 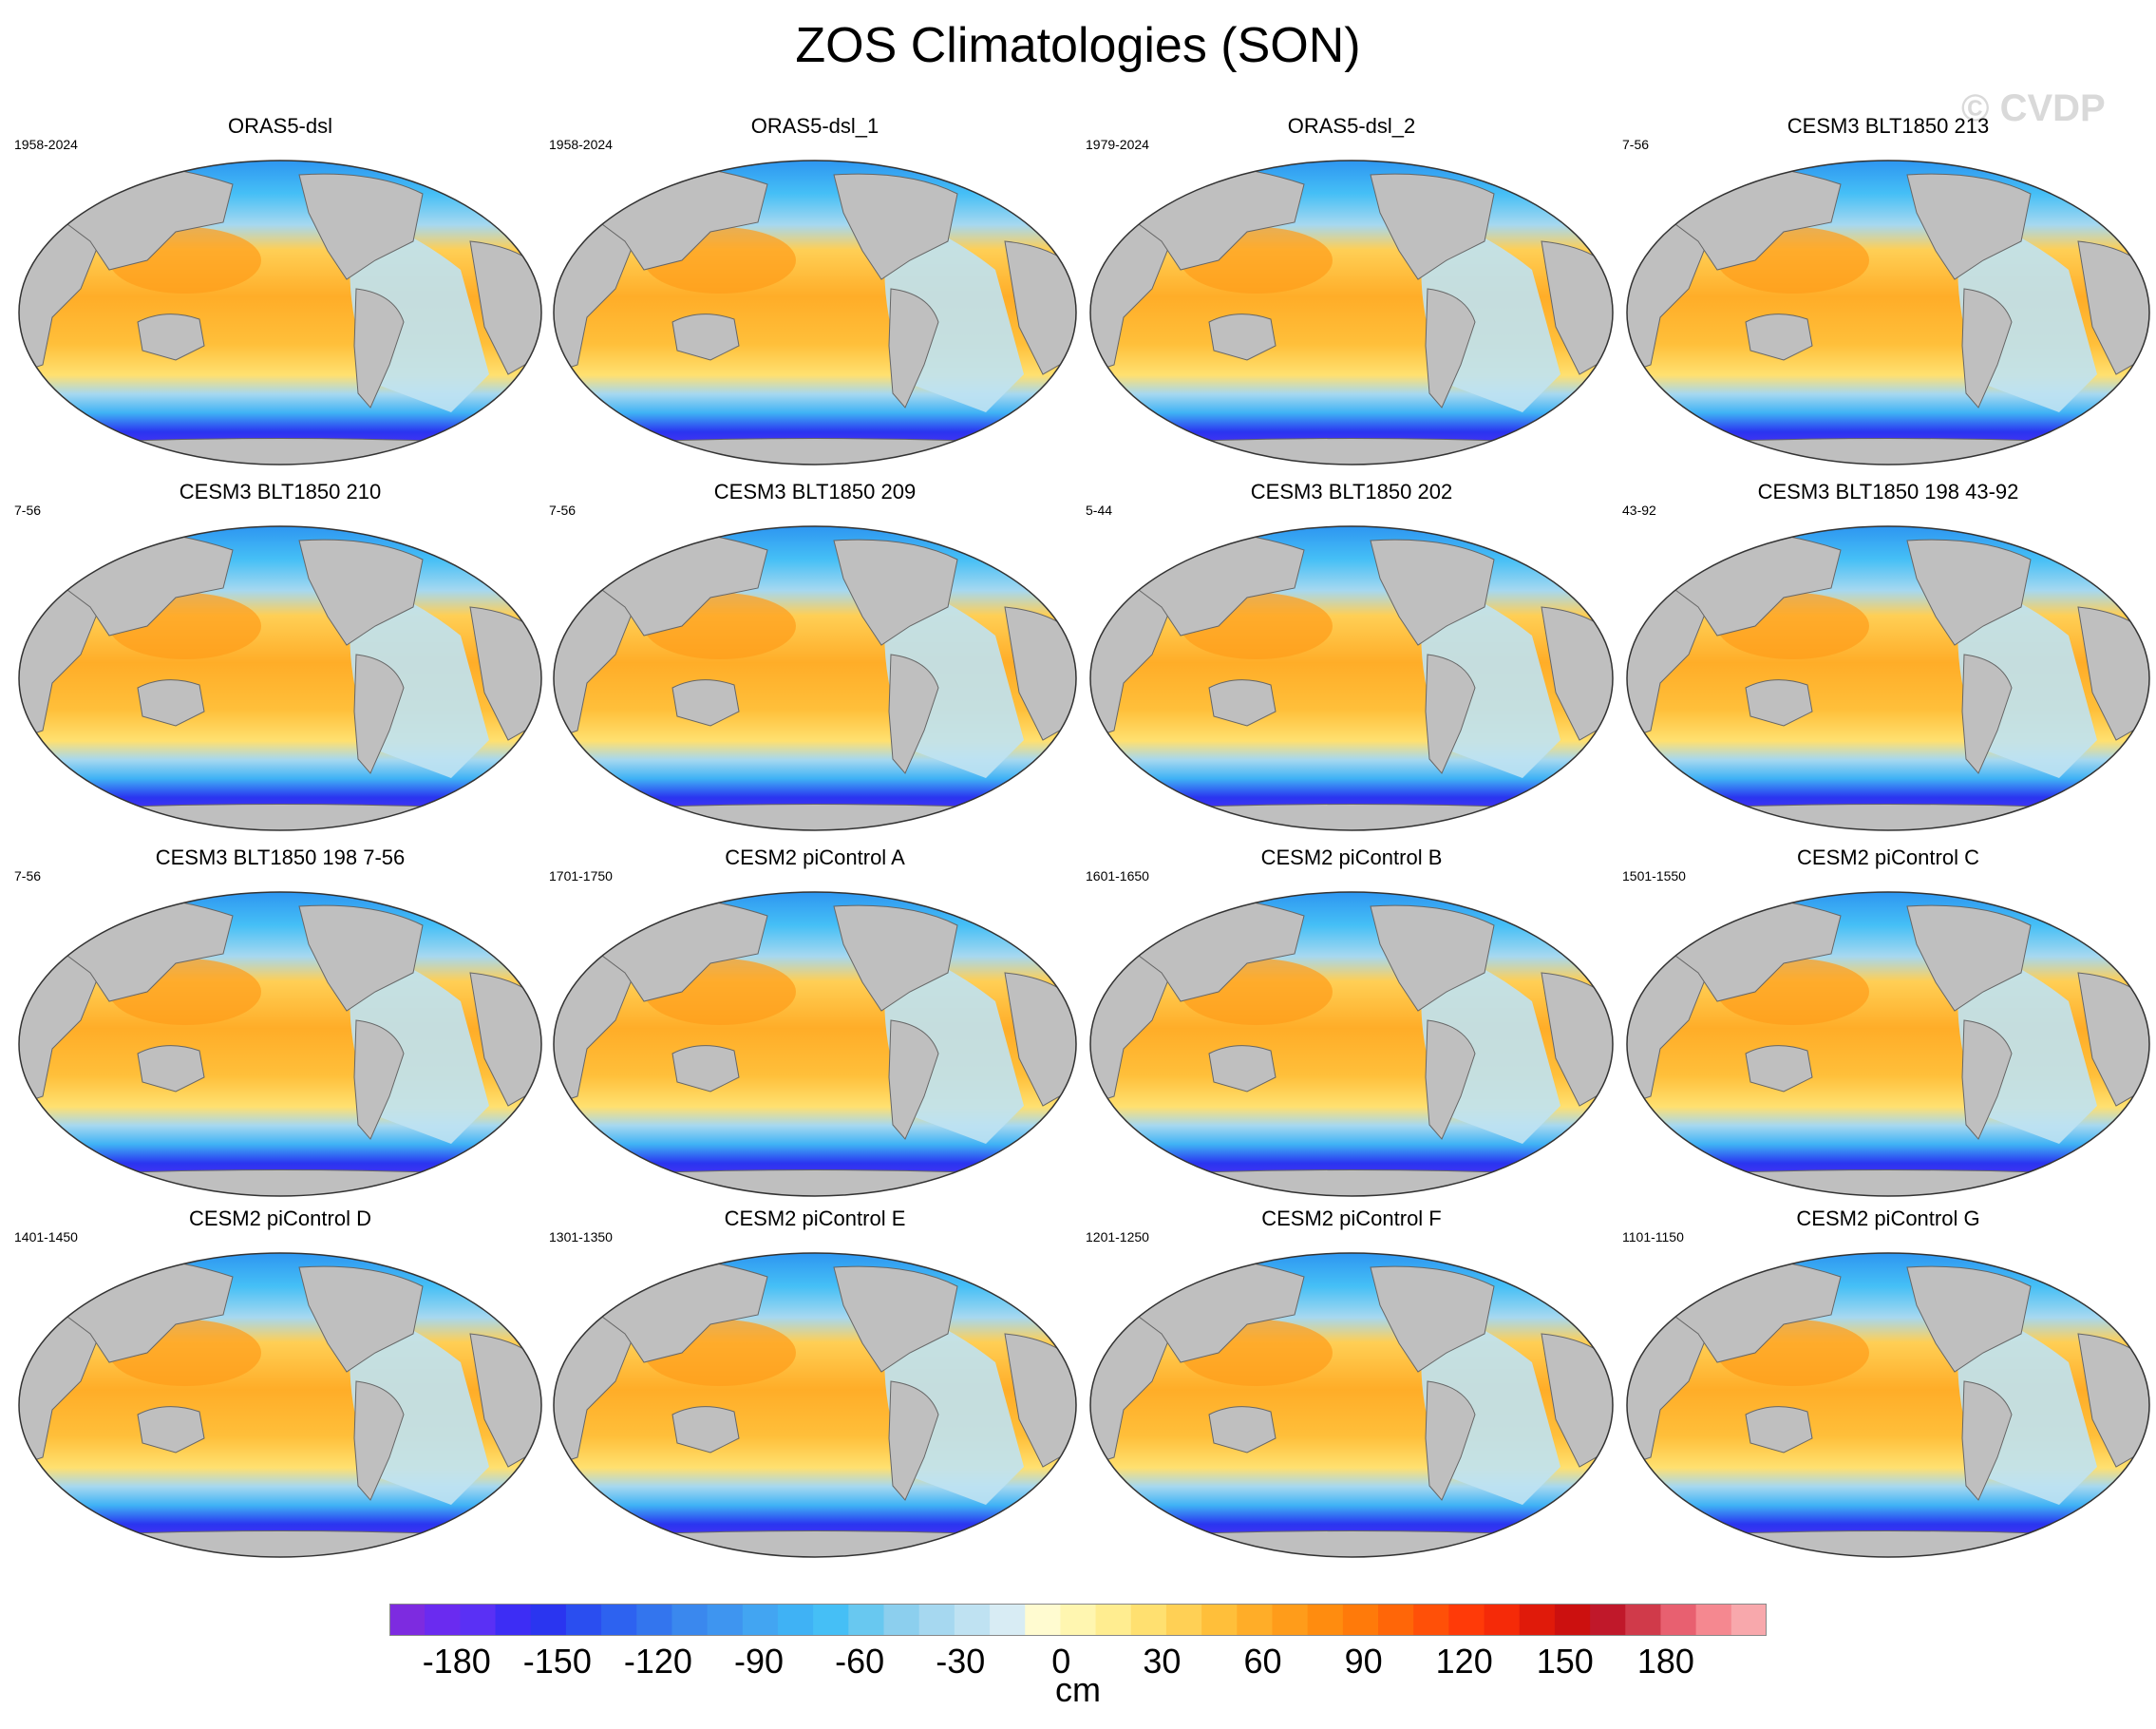 I want to click on colorbar-tick-label: 60, so click(x=1263, y=1661).